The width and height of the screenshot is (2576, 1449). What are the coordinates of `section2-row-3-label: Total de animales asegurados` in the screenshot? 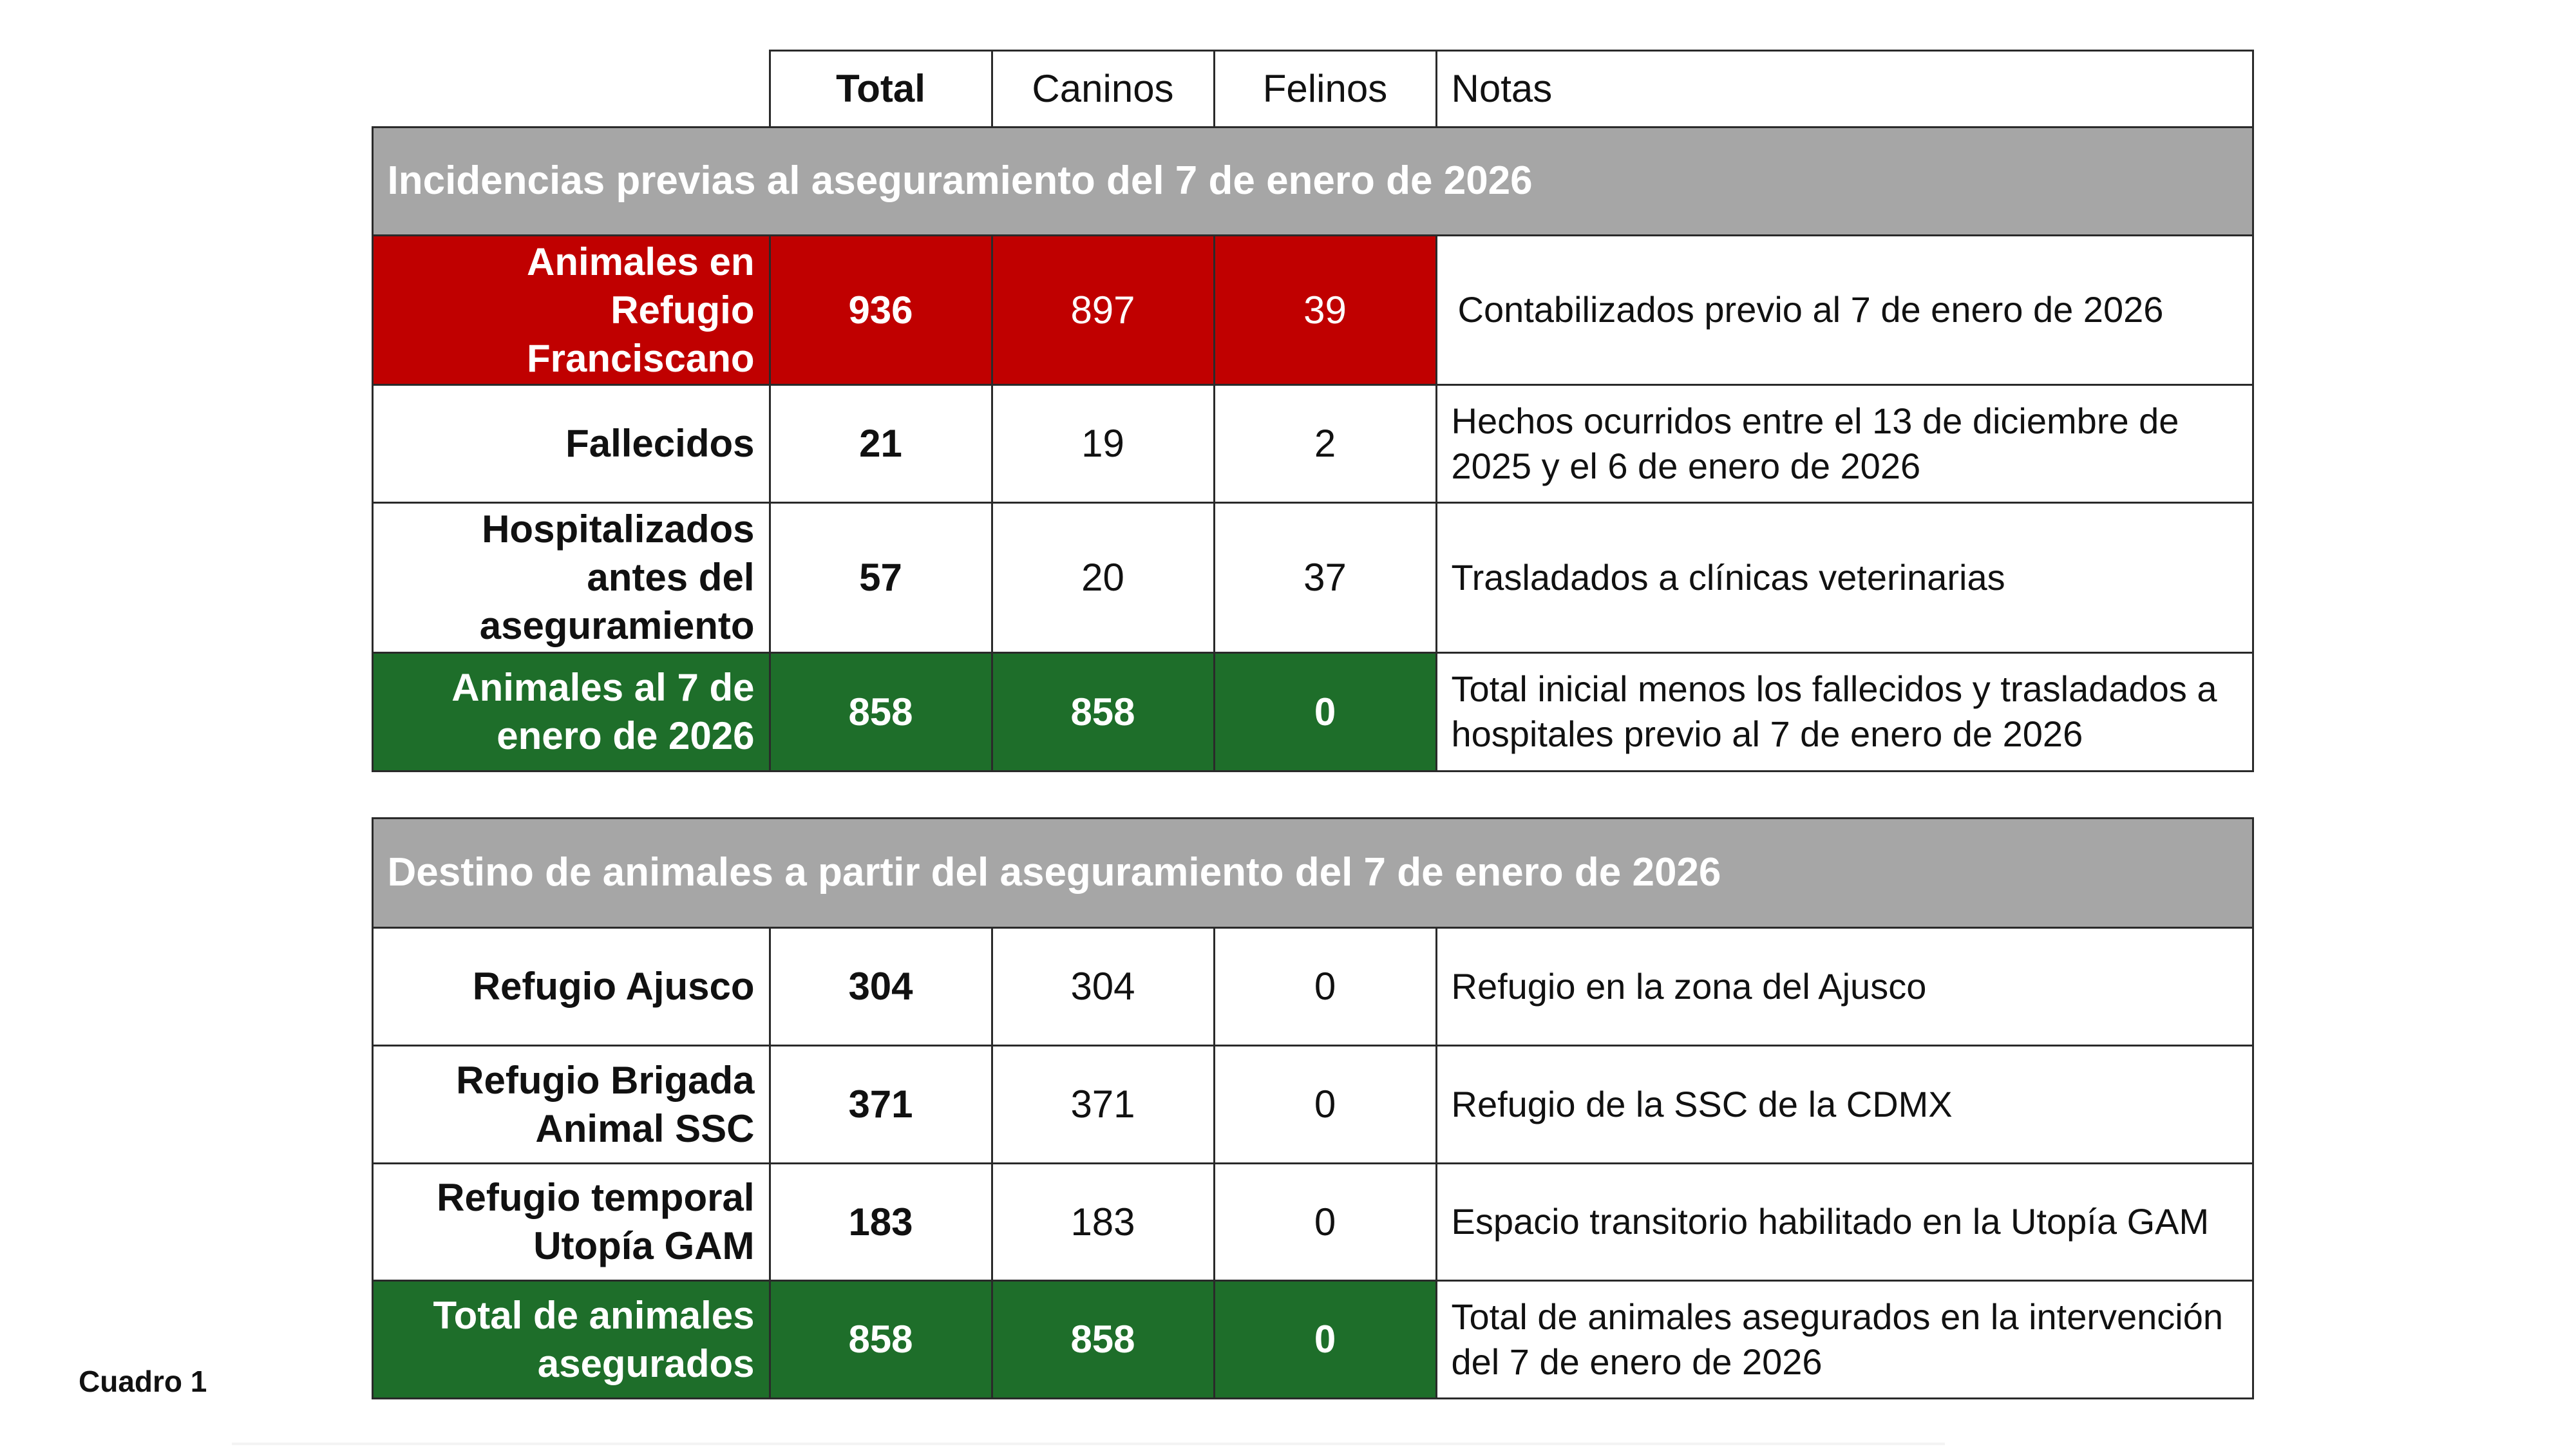 It's located at (571, 1339).